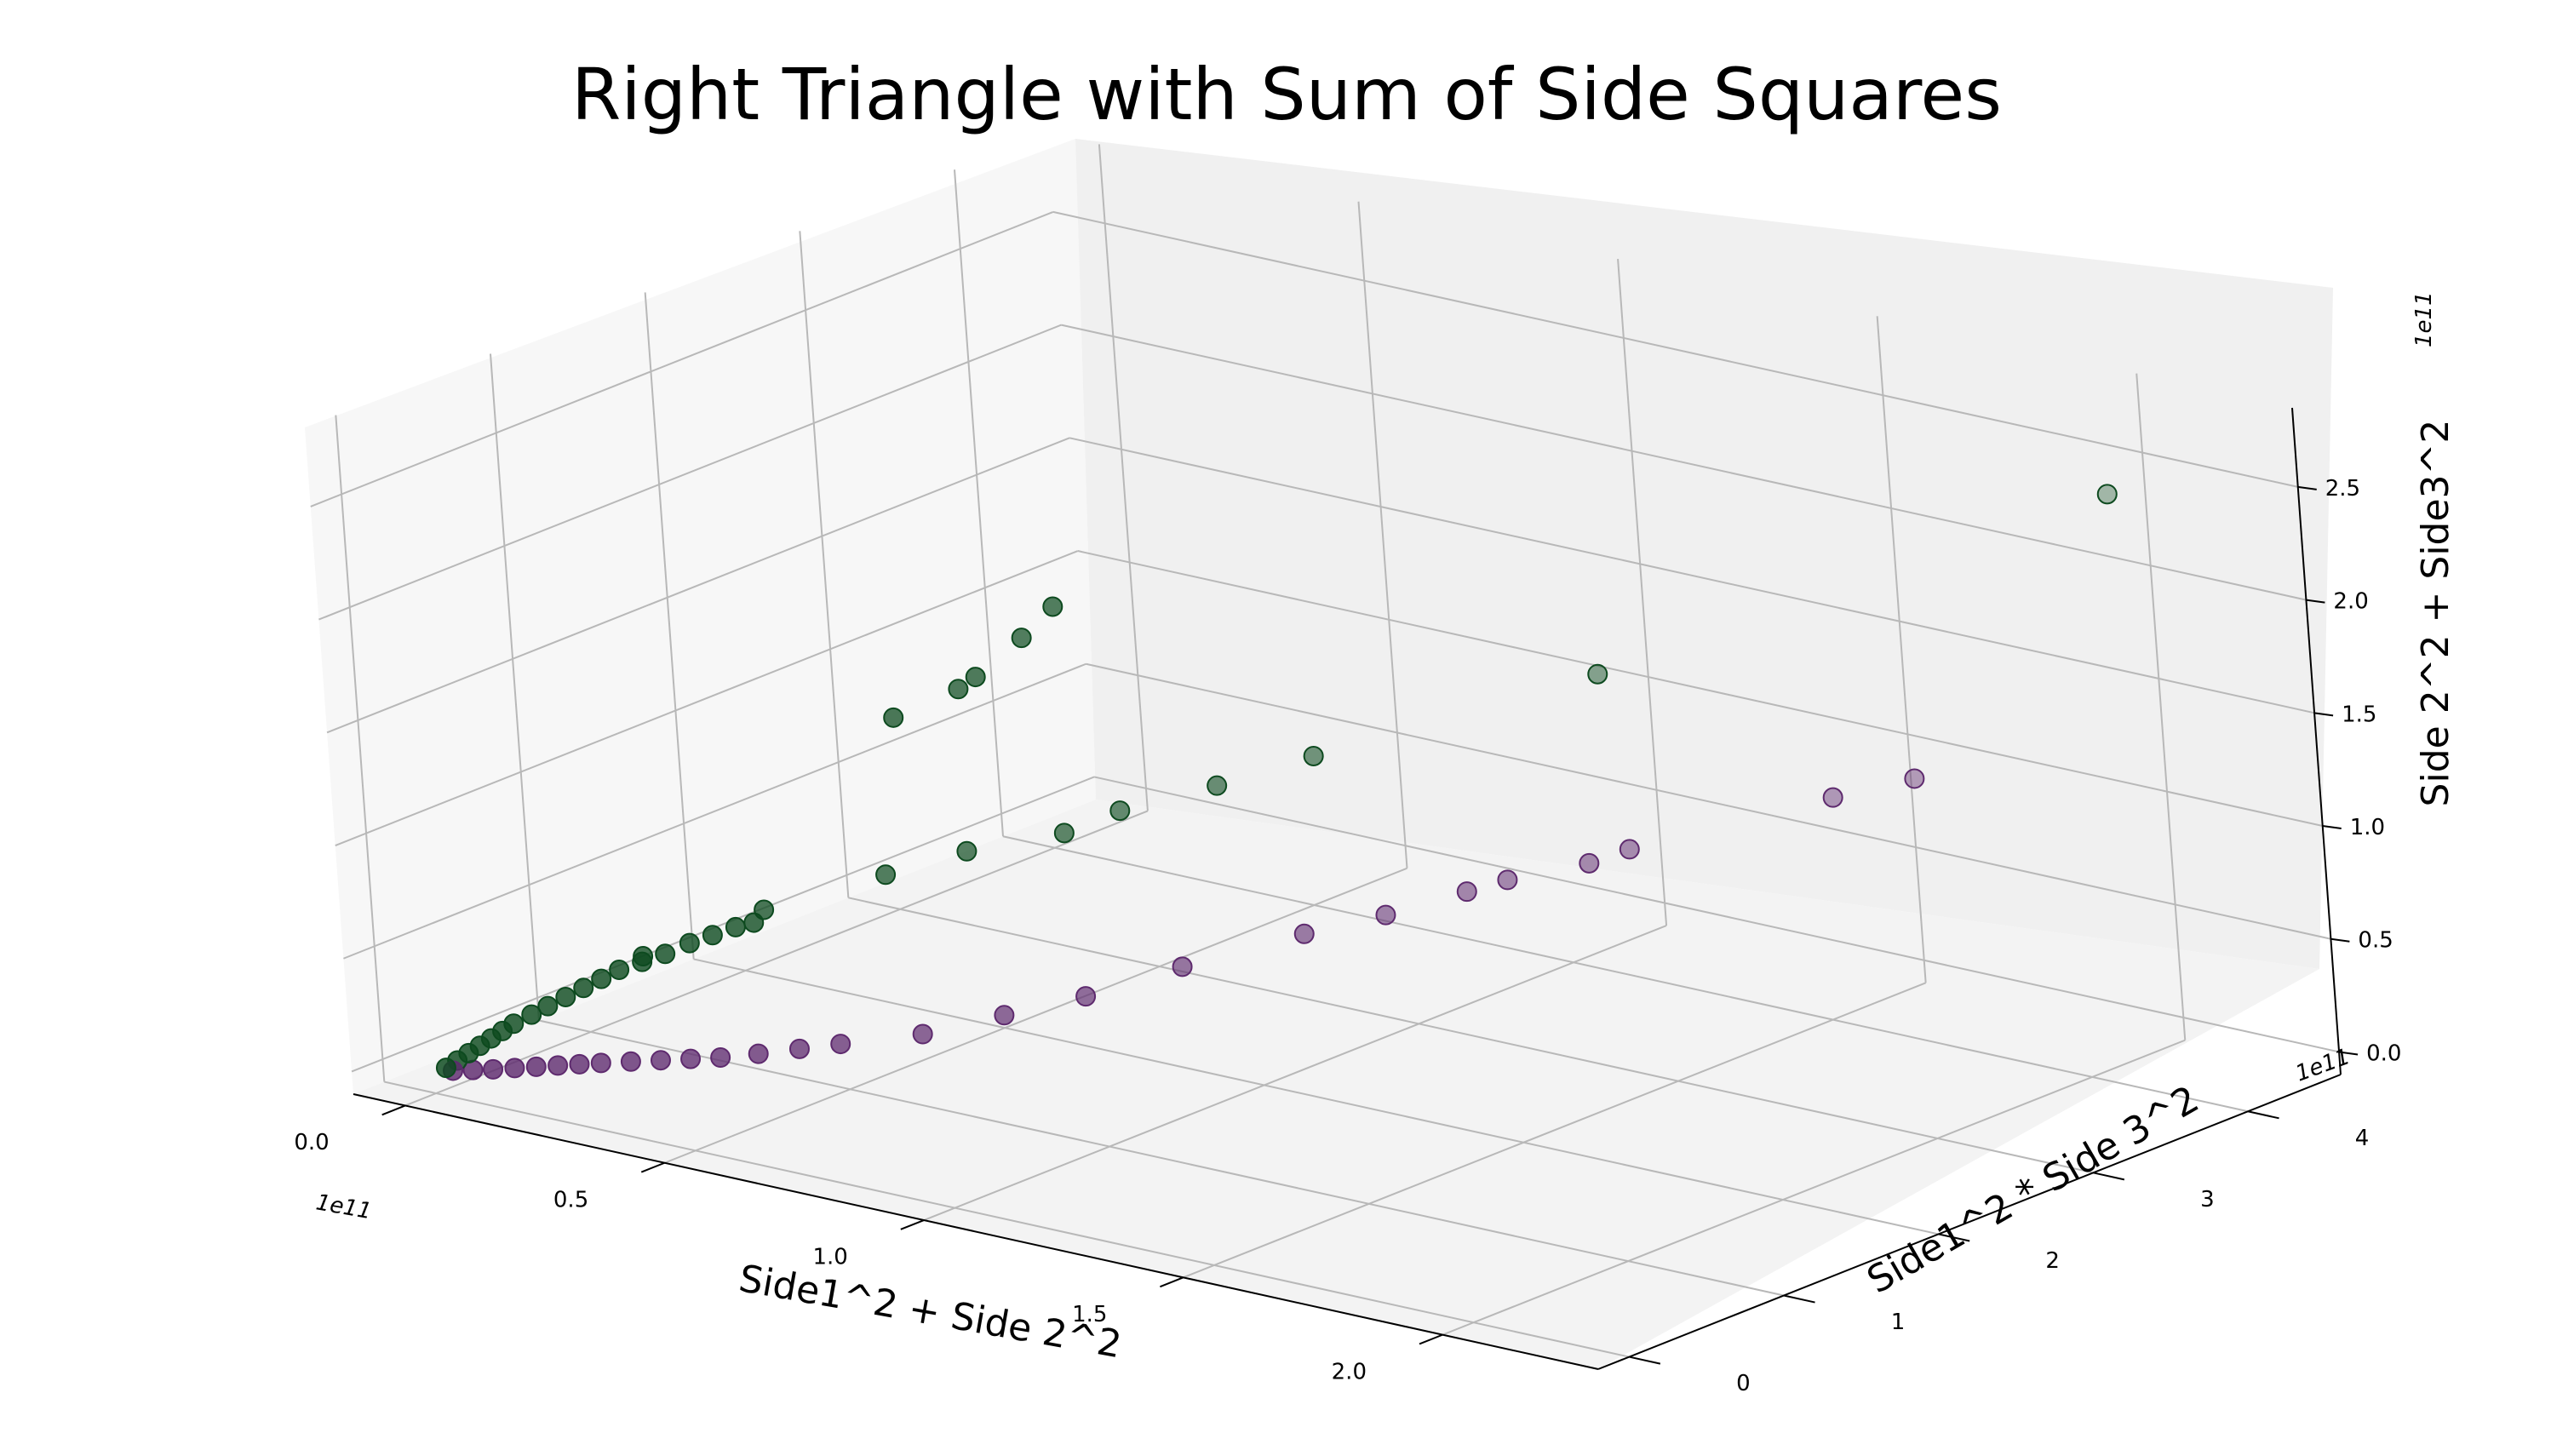 This screenshot has width=2574, height=1456. Describe the element at coordinates (2376, 941) in the screenshot. I see `z-tick-label: 0.5` at that location.